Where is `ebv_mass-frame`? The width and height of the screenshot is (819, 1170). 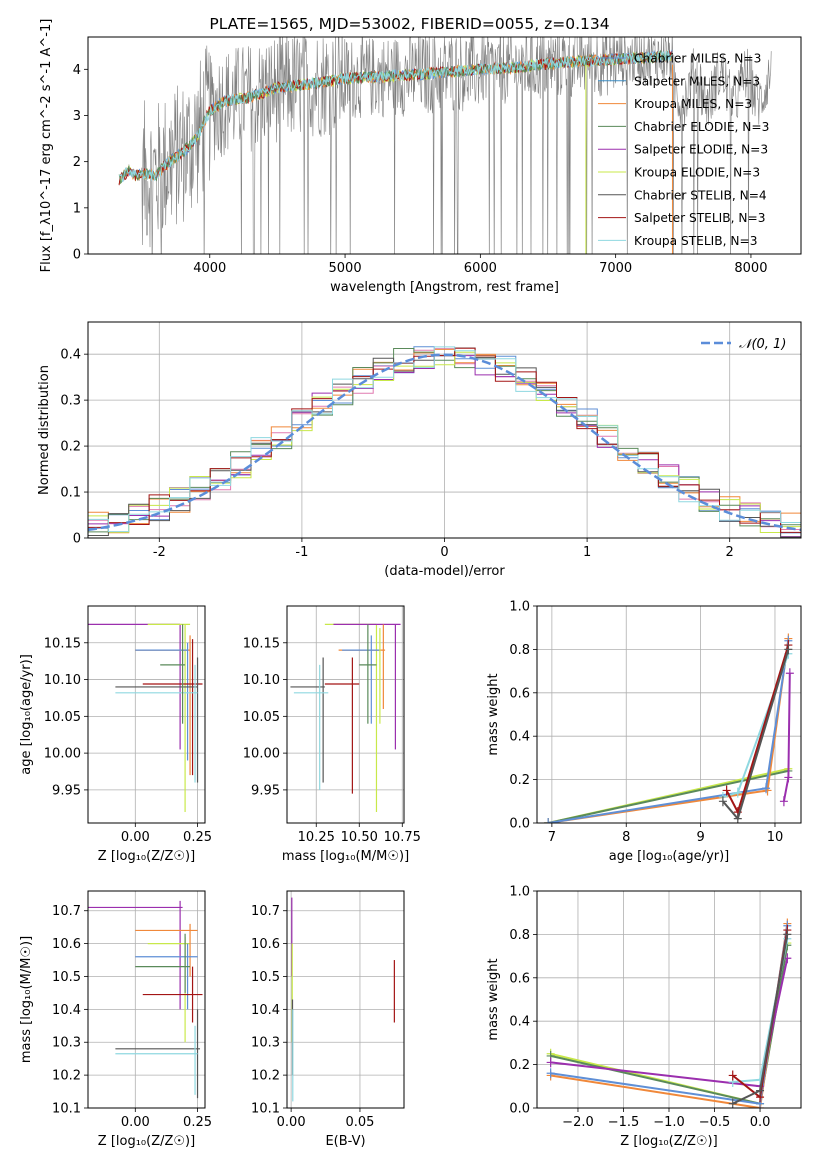
ebv_mass-frame is located at coordinates (345, 999).